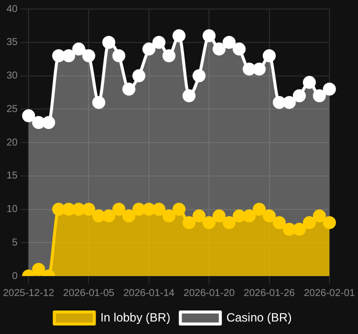 This screenshot has height=334, width=358. Describe the element at coordinates (330, 293) in the screenshot. I see `x-tick-label: 2026-02-01` at that location.